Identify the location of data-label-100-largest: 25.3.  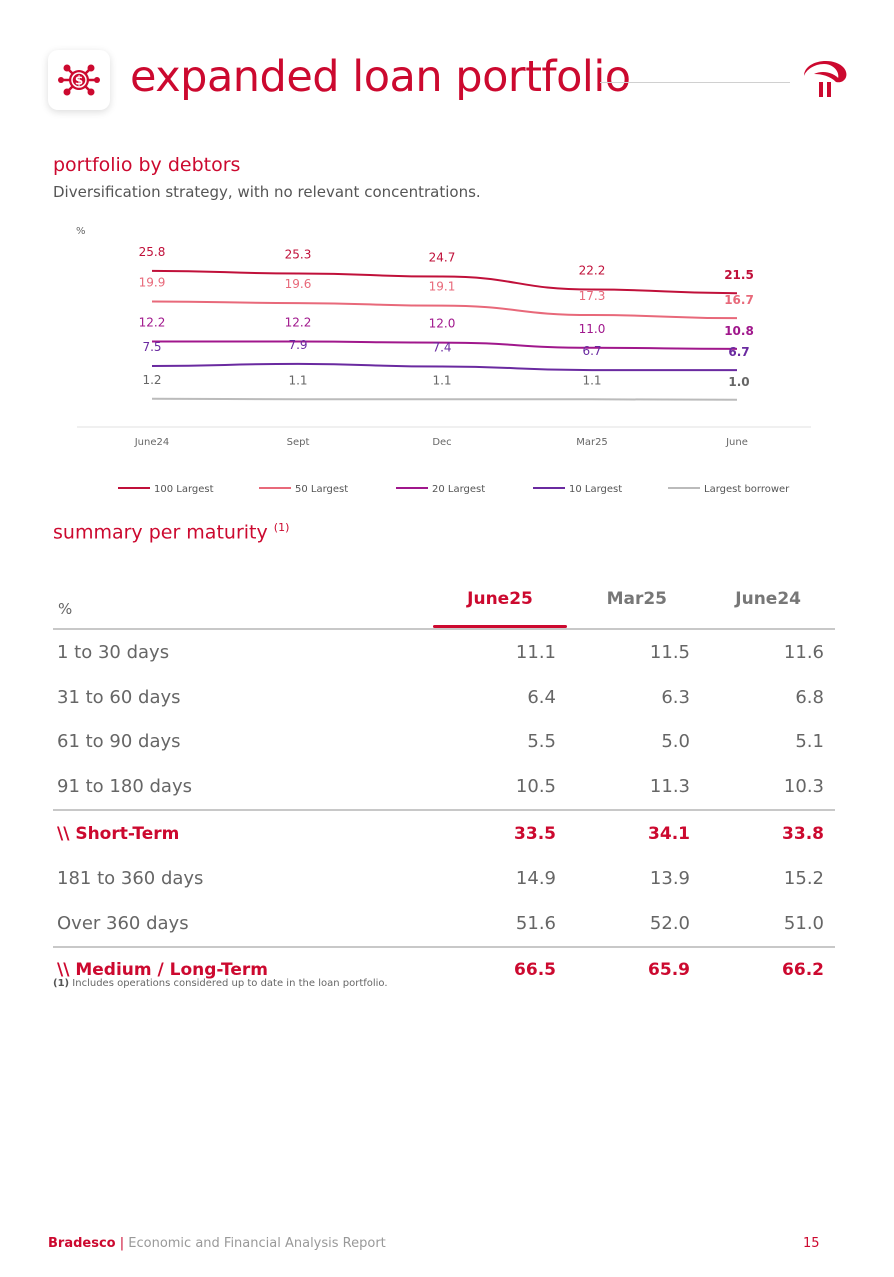
(298, 254).